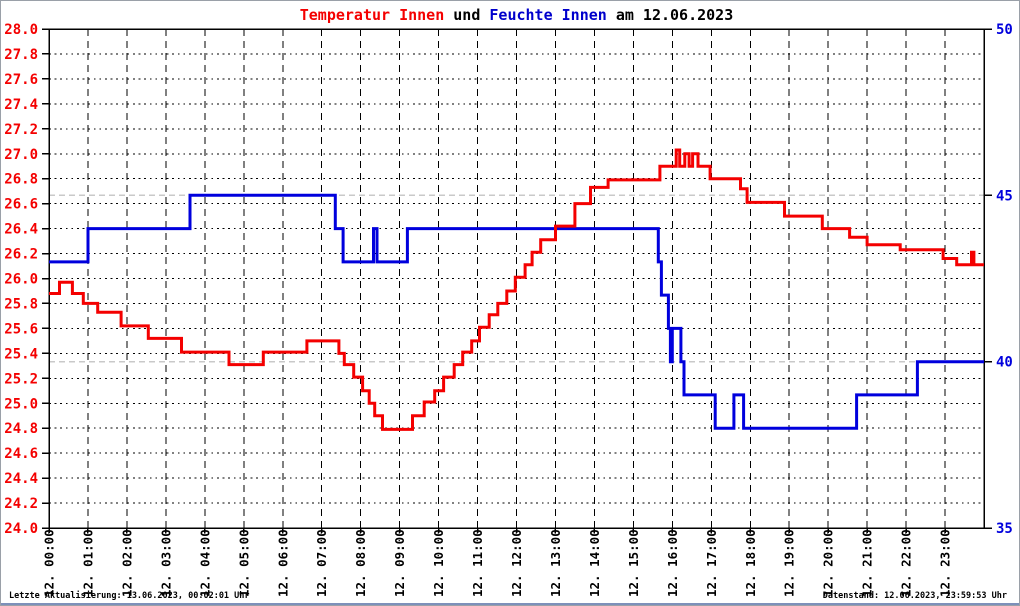 The width and height of the screenshot is (1020, 606). I want to click on svg-text: 12. 11:00, so click(477, 563).